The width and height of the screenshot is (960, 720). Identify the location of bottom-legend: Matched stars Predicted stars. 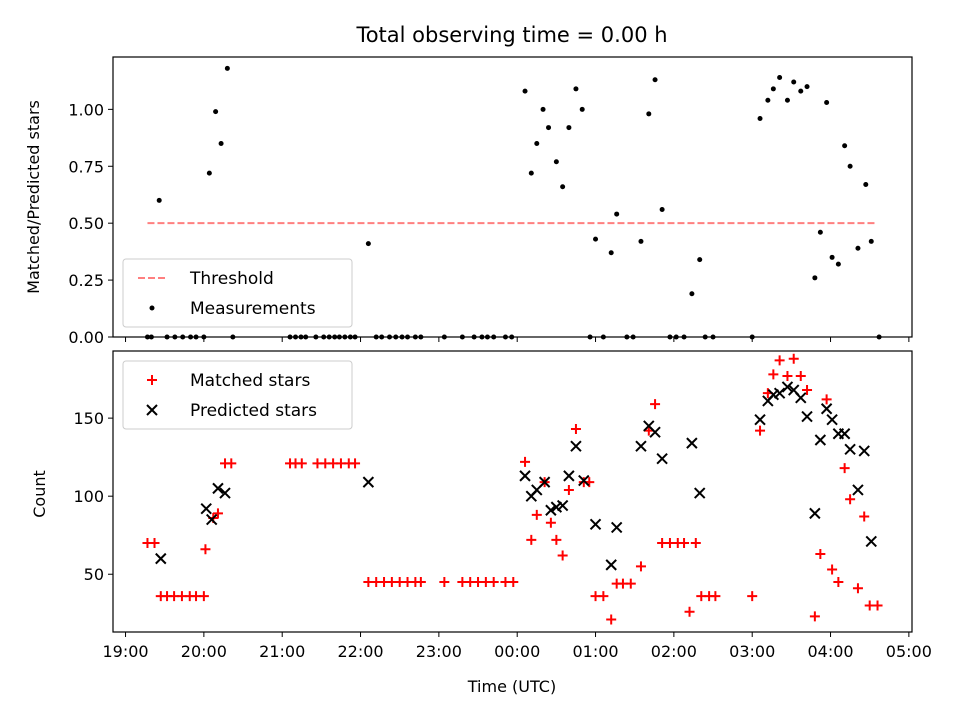
(237, 395).